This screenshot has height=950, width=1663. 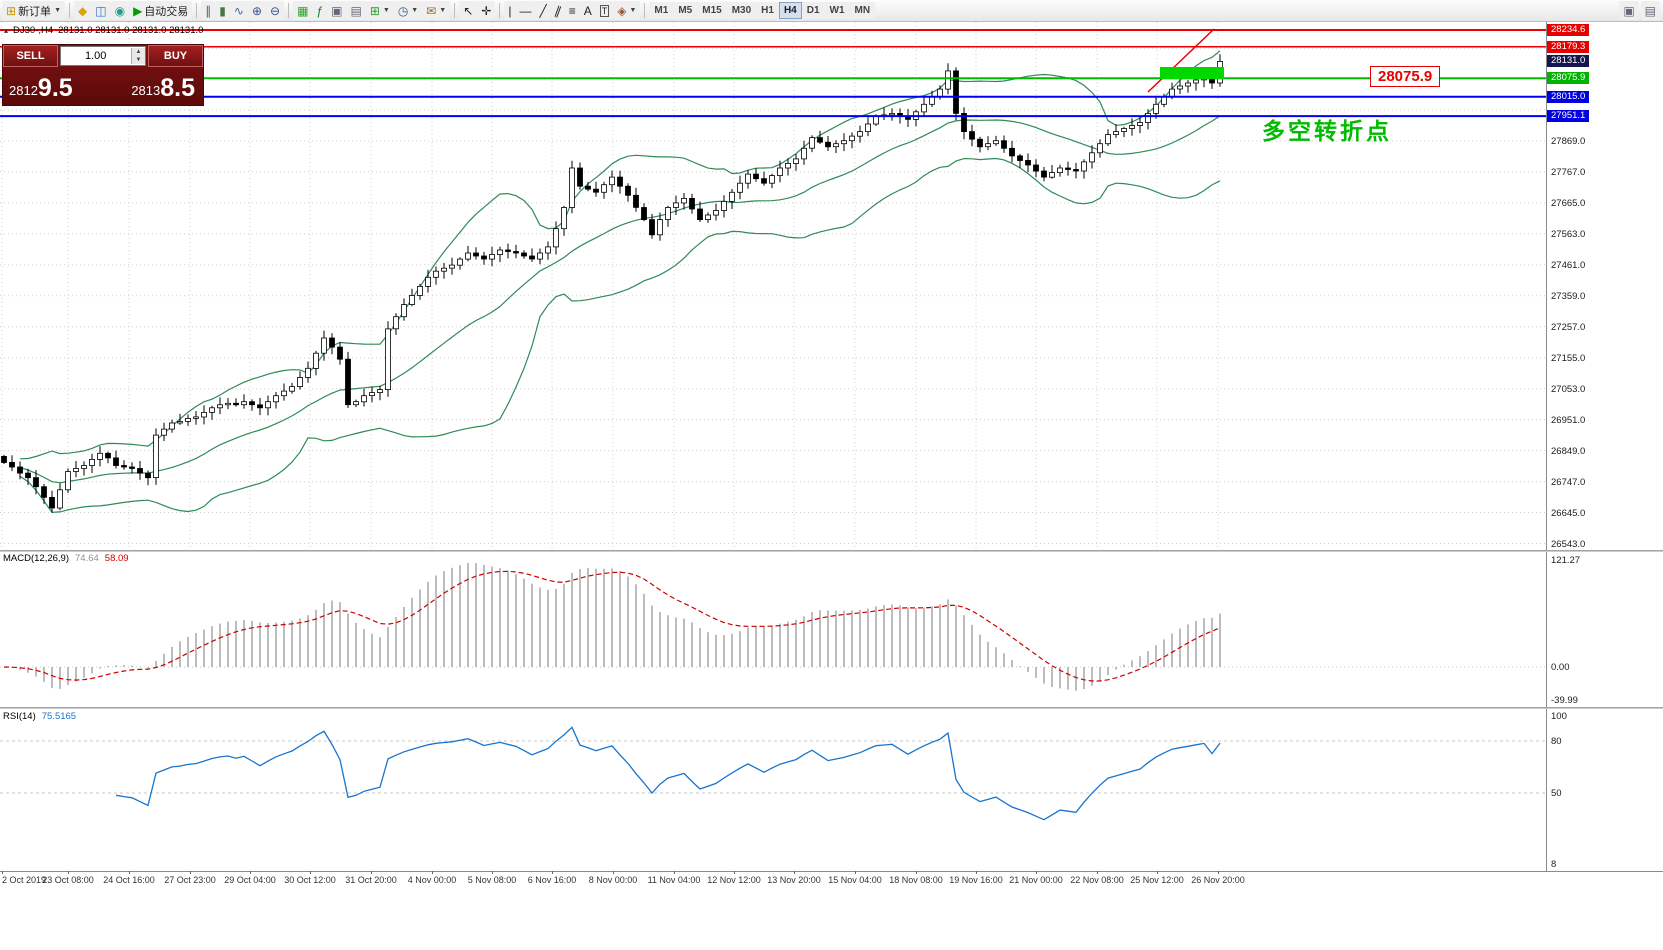 I want to click on rsi-scale-tick: 100, so click(x=1559, y=716).